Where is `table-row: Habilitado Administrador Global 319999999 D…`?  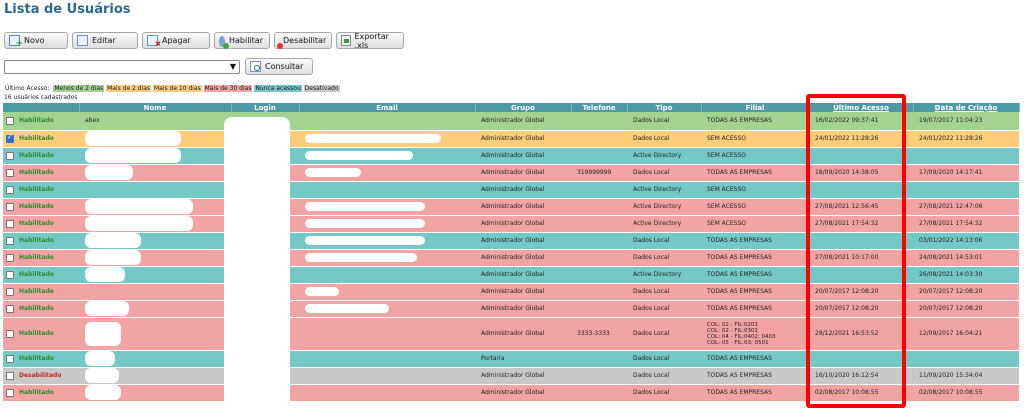
table-row: Habilitado Administrador Global 319999999 D… is located at coordinates (511, 173).